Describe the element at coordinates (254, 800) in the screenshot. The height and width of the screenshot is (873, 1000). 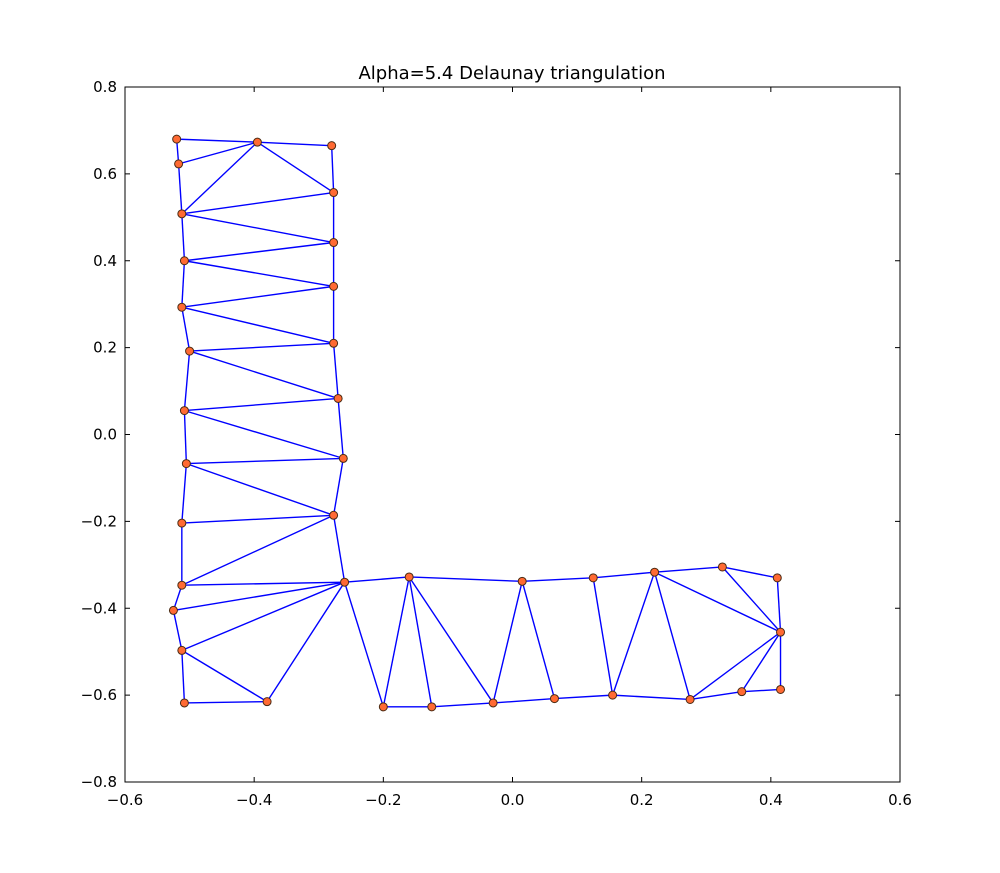
I see `x-tick-label: −0.4` at that location.